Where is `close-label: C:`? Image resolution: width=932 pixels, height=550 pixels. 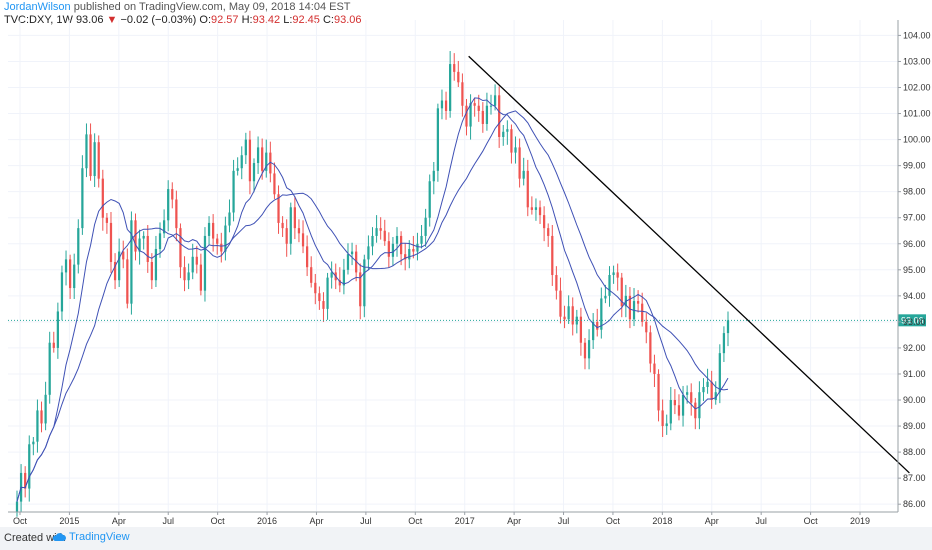
close-label: C: is located at coordinates (328, 20).